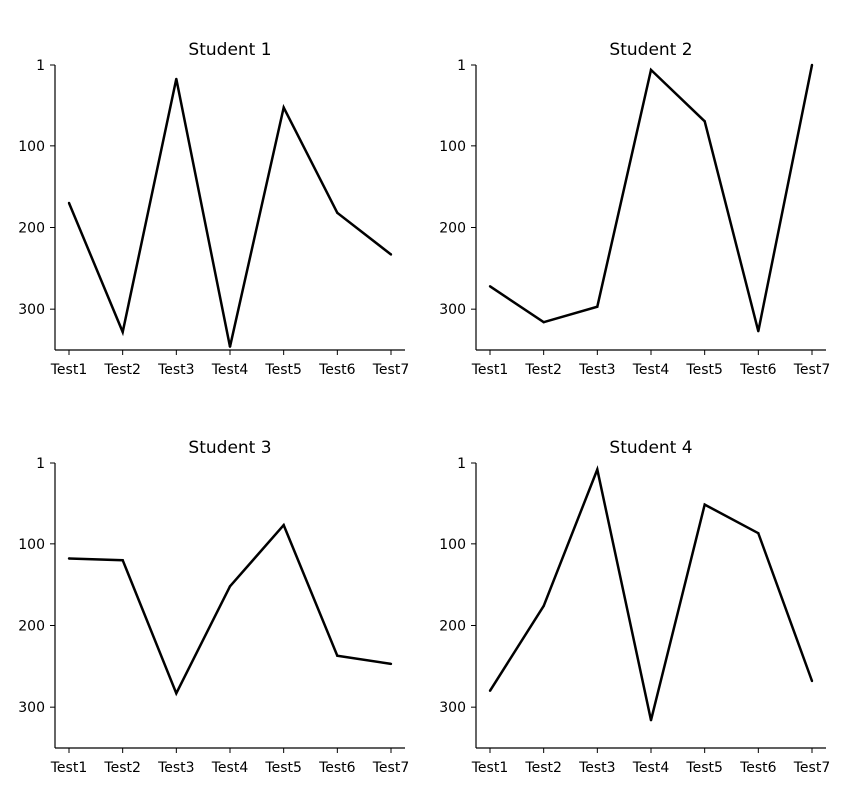  I want to click on panel-title: Student 2, so click(650, 50).